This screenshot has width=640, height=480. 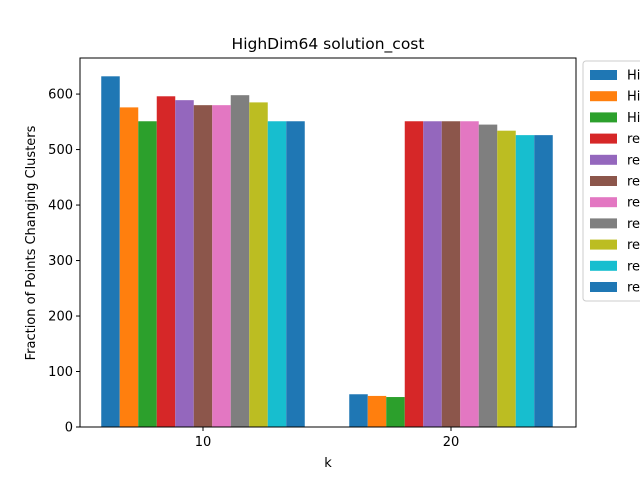 What do you see at coordinates (633, 266) in the screenshot?
I see `legend-label-9: re` at bounding box center [633, 266].